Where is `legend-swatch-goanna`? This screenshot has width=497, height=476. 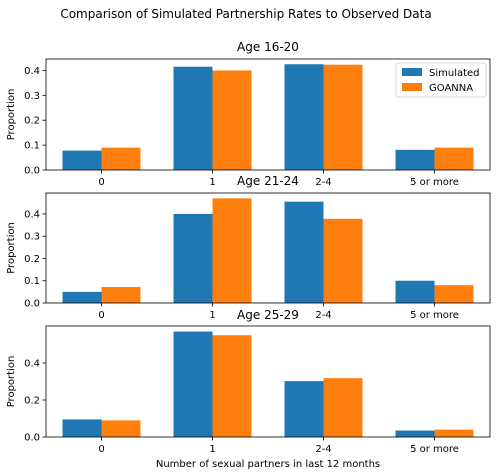 legend-swatch-goanna is located at coordinates (412, 87).